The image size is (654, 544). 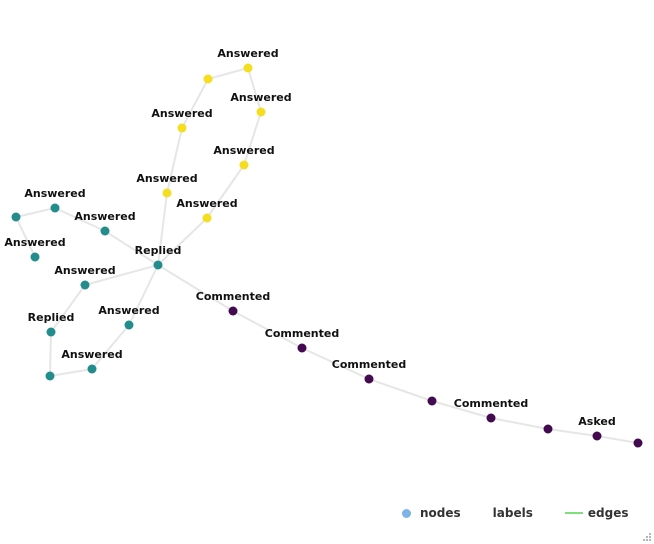 What do you see at coordinates (207, 218) in the screenshot?
I see `node-y7` at bounding box center [207, 218].